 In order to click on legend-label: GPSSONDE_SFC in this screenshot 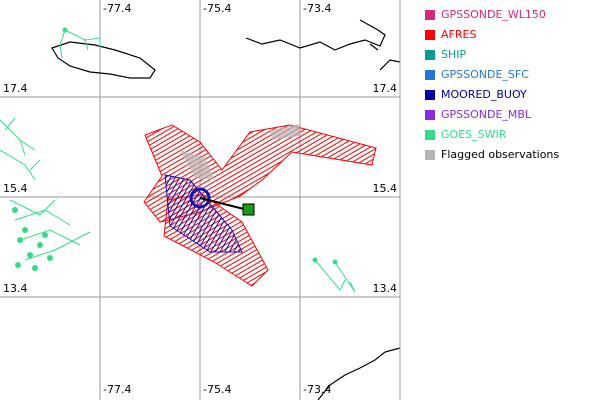, I will do `click(485, 74)`.